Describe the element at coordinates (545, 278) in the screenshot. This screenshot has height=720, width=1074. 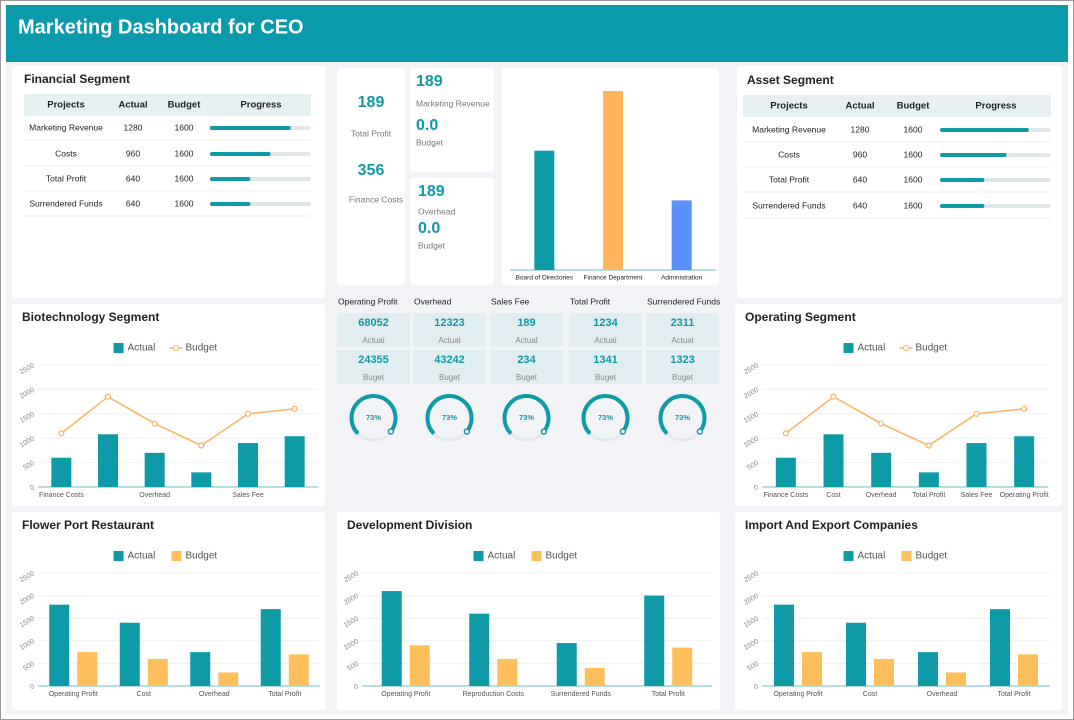
I see `x-tick-label: Board of Directories` at that location.